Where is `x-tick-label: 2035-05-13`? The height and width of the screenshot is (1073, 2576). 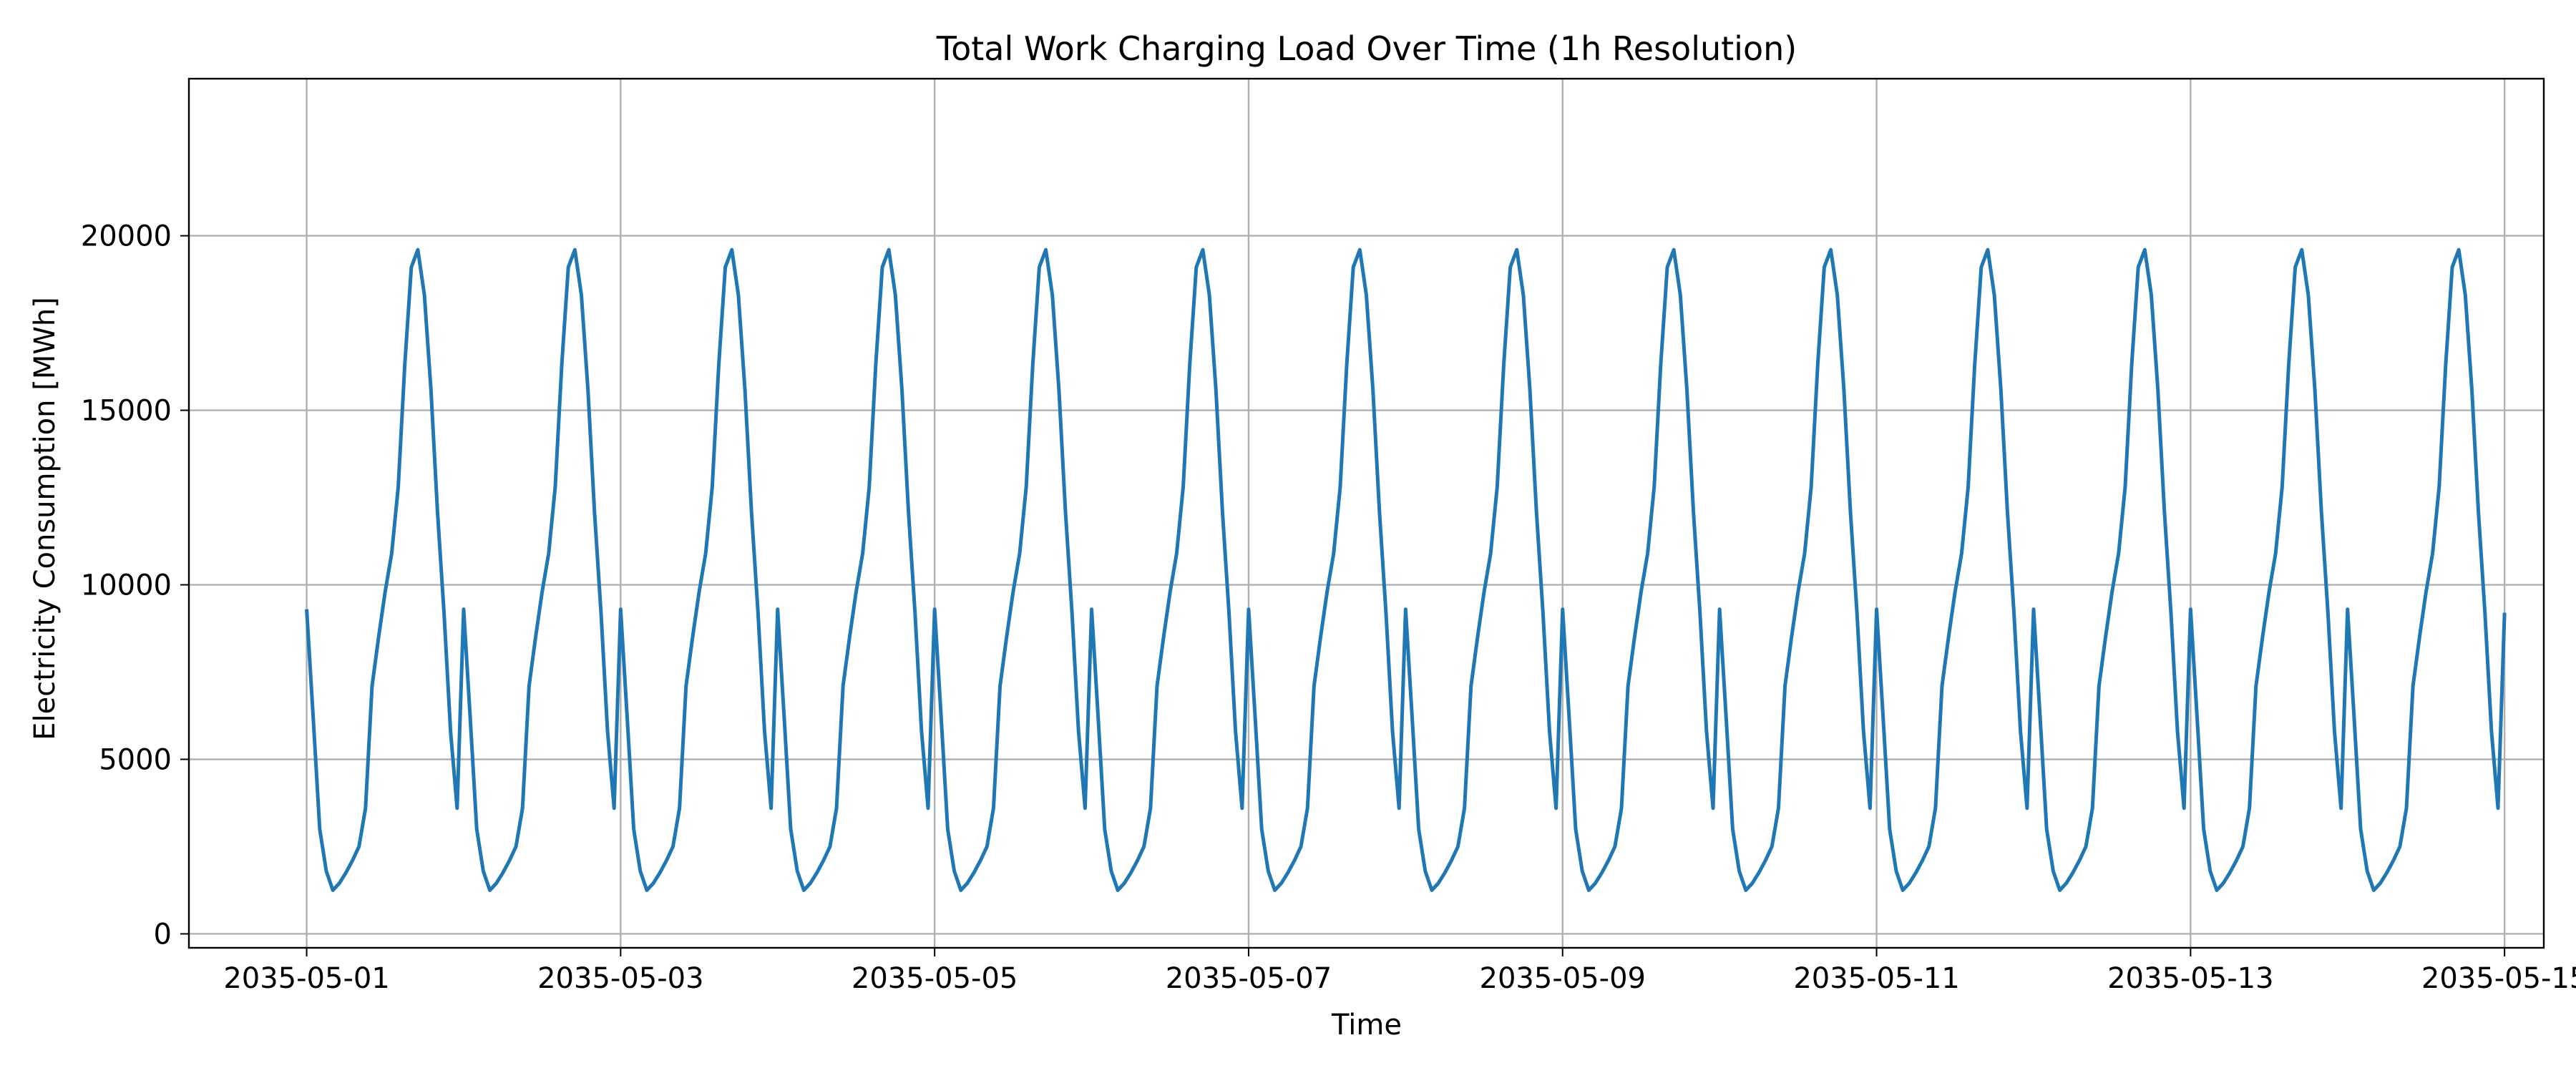
x-tick-label: 2035-05-13 is located at coordinates (2190, 979).